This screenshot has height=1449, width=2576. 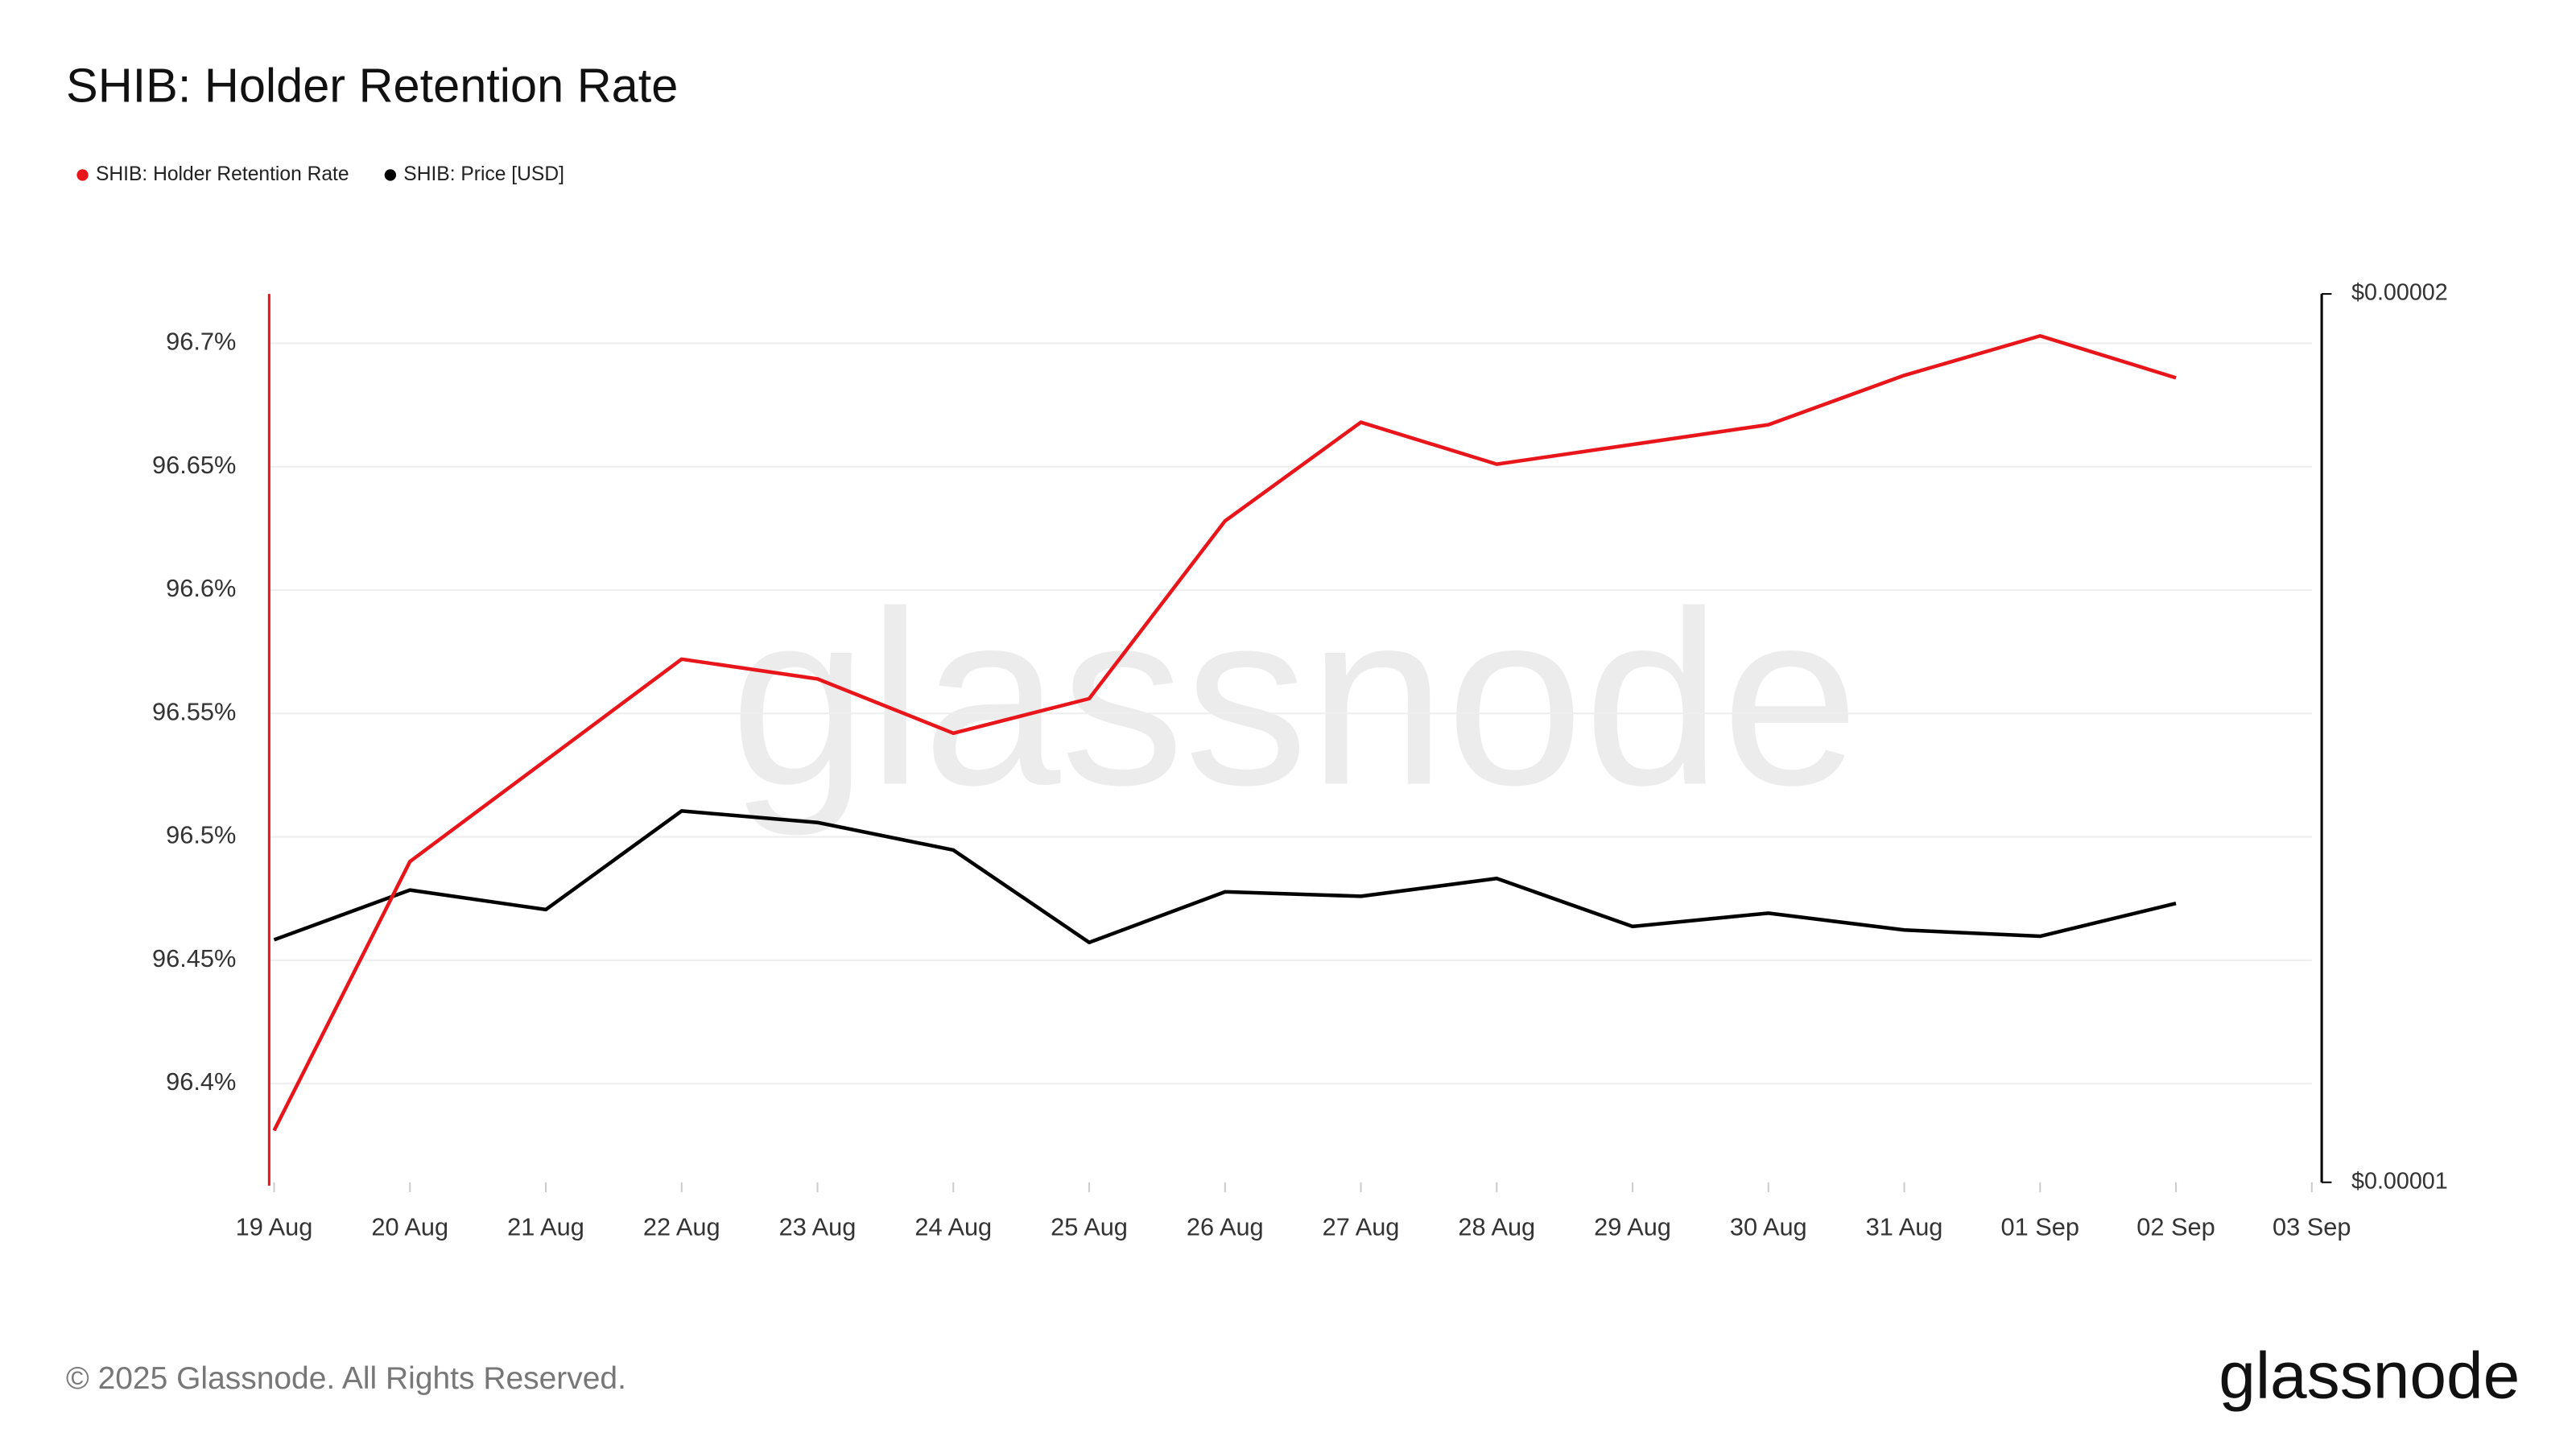 I want to click on series-line, so click(x=1225, y=877).